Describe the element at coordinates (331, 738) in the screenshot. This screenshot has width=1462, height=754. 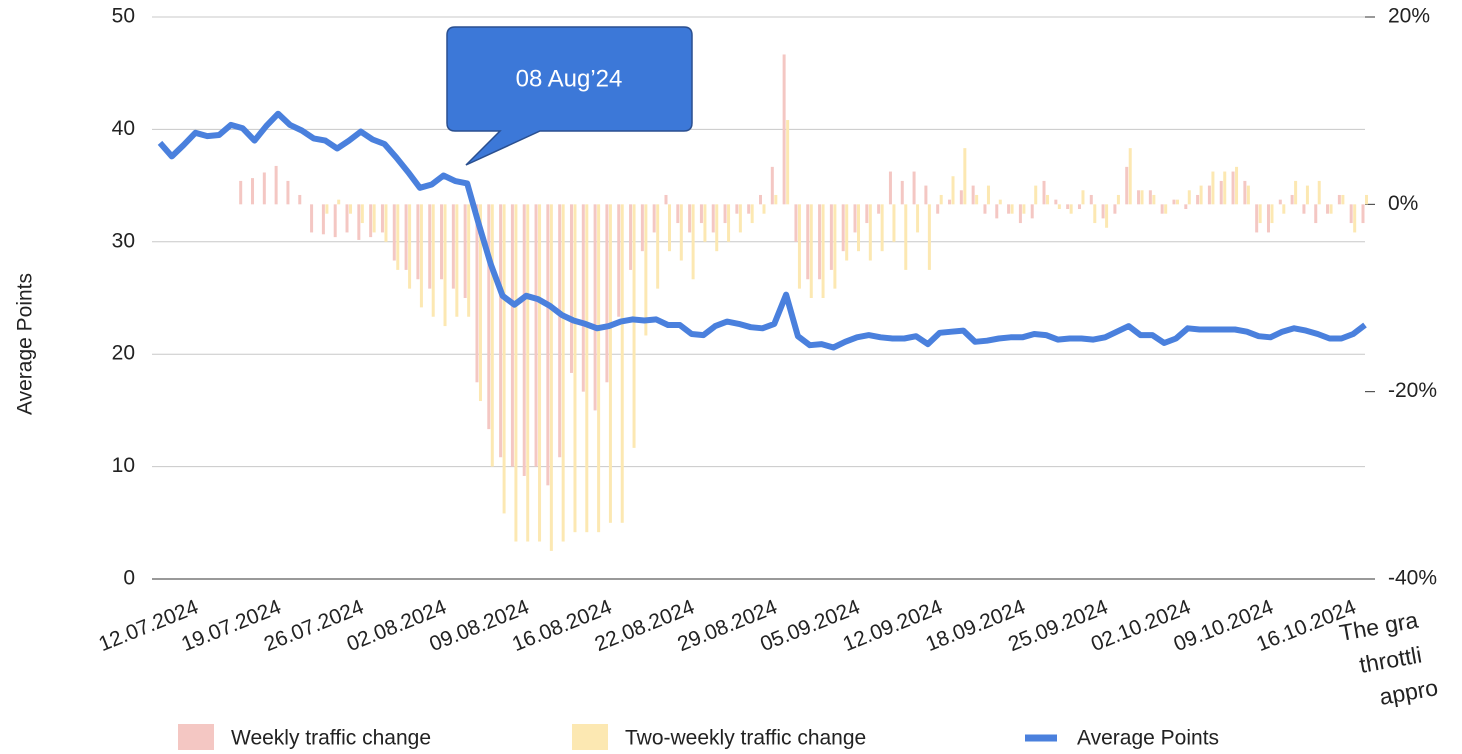
I see `legend-label: Weekly traffic change` at that location.